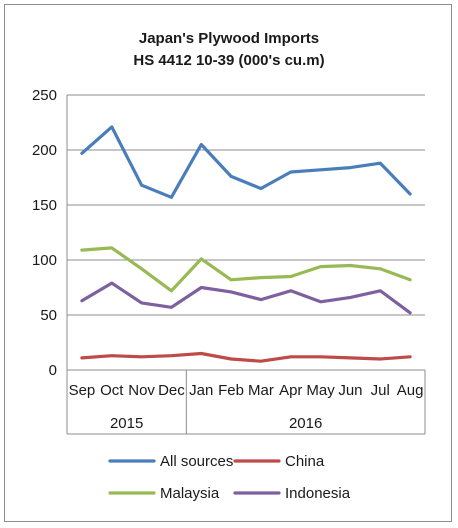 Image resolution: width=458 pixels, height=528 pixels. Describe the element at coordinates (350, 390) in the screenshot. I see `x-tick-label: Jun` at that location.